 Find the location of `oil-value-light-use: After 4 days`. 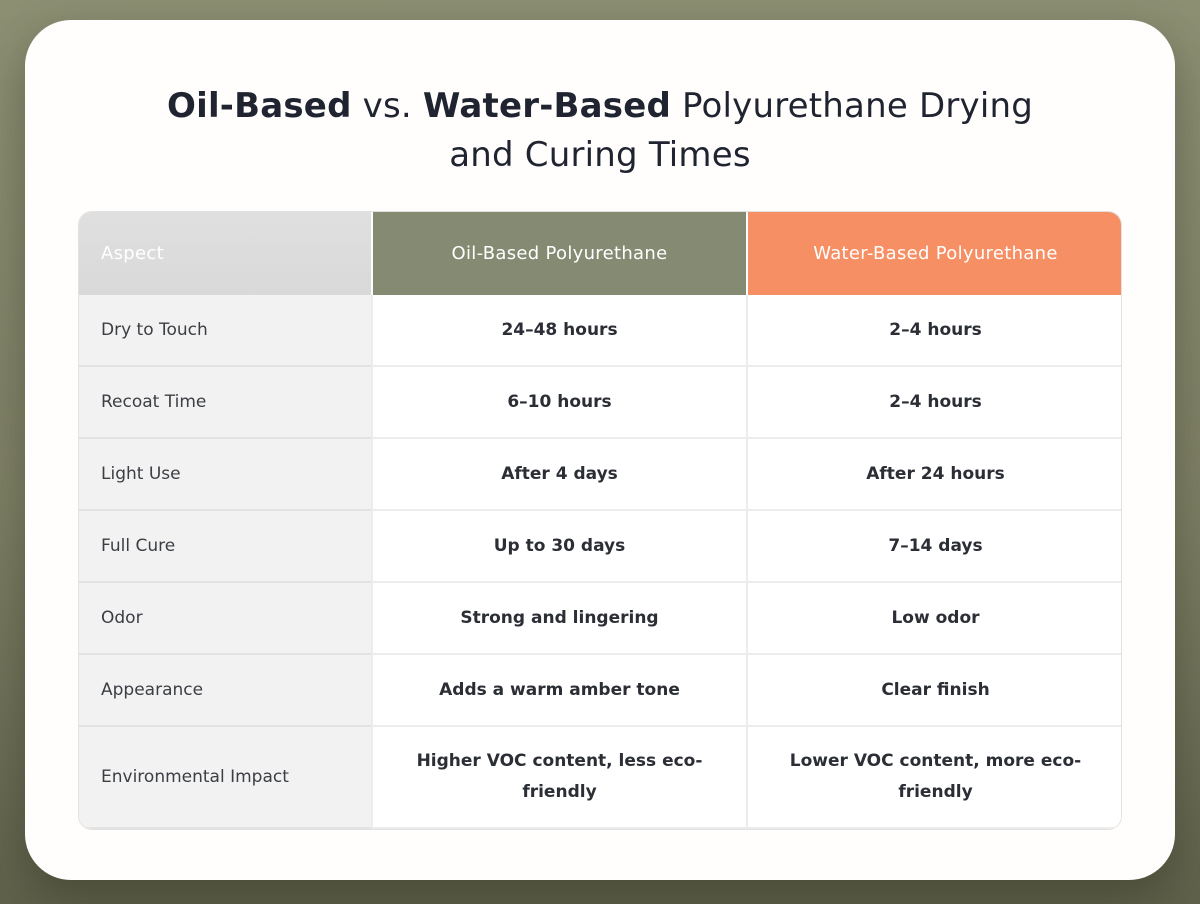

oil-value-light-use: After 4 days is located at coordinates (558, 474).